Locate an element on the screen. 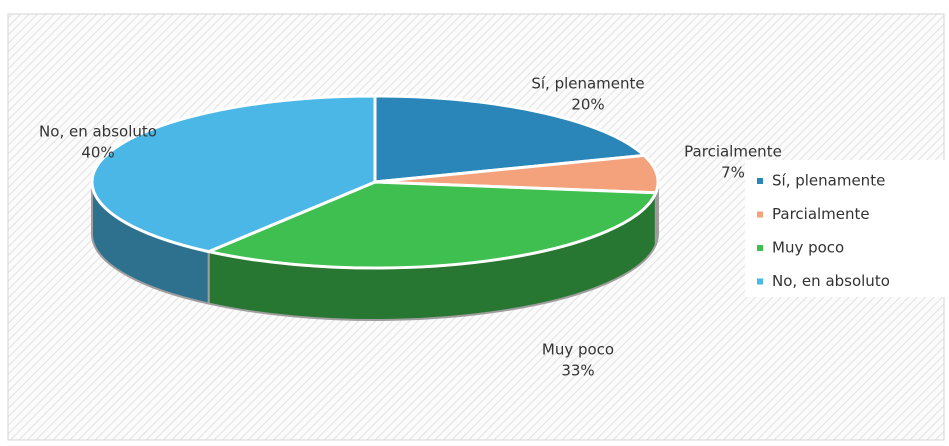  data-label-value: 20% is located at coordinates (587, 105).